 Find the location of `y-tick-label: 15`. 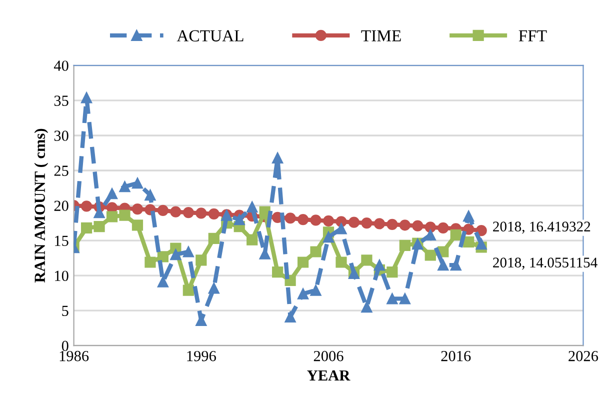

y-tick-label: 15 is located at coordinates (61, 241).